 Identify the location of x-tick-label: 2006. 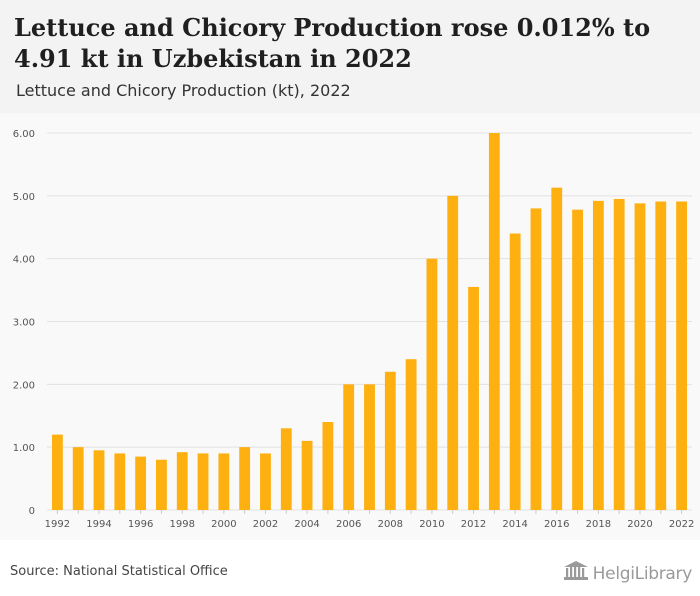
(348, 524).